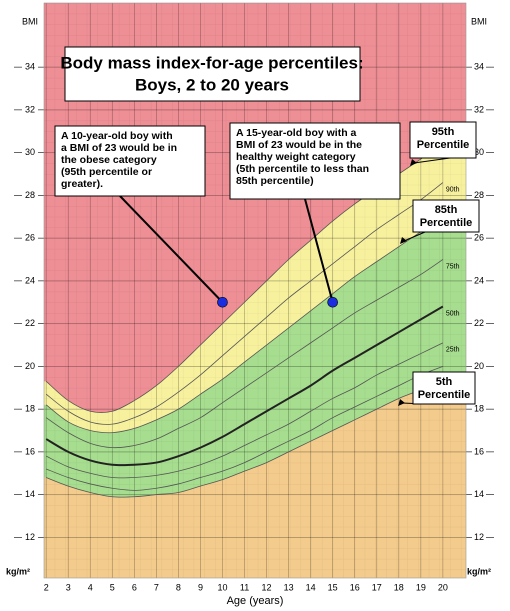 The image size is (510, 611). Describe the element at coordinates (296, 157) in the screenshot. I see `callout-text: healthy weight category` at that location.